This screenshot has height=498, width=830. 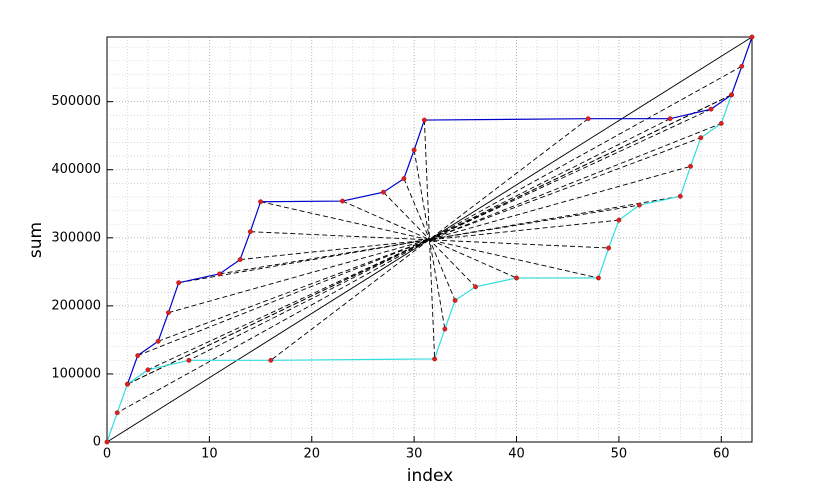 What do you see at coordinates (619, 454) in the screenshot?
I see `x-tick-label: 50` at bounding box center [619, 454].